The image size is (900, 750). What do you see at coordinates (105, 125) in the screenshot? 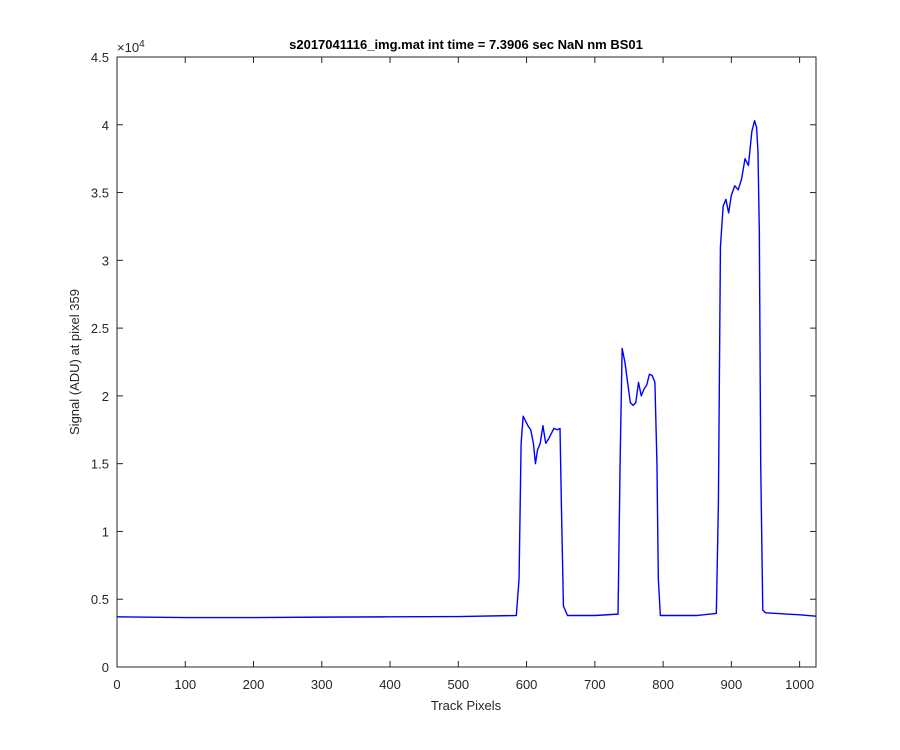
I see `y-tick-label: 4` at bounding box center [105, 125].